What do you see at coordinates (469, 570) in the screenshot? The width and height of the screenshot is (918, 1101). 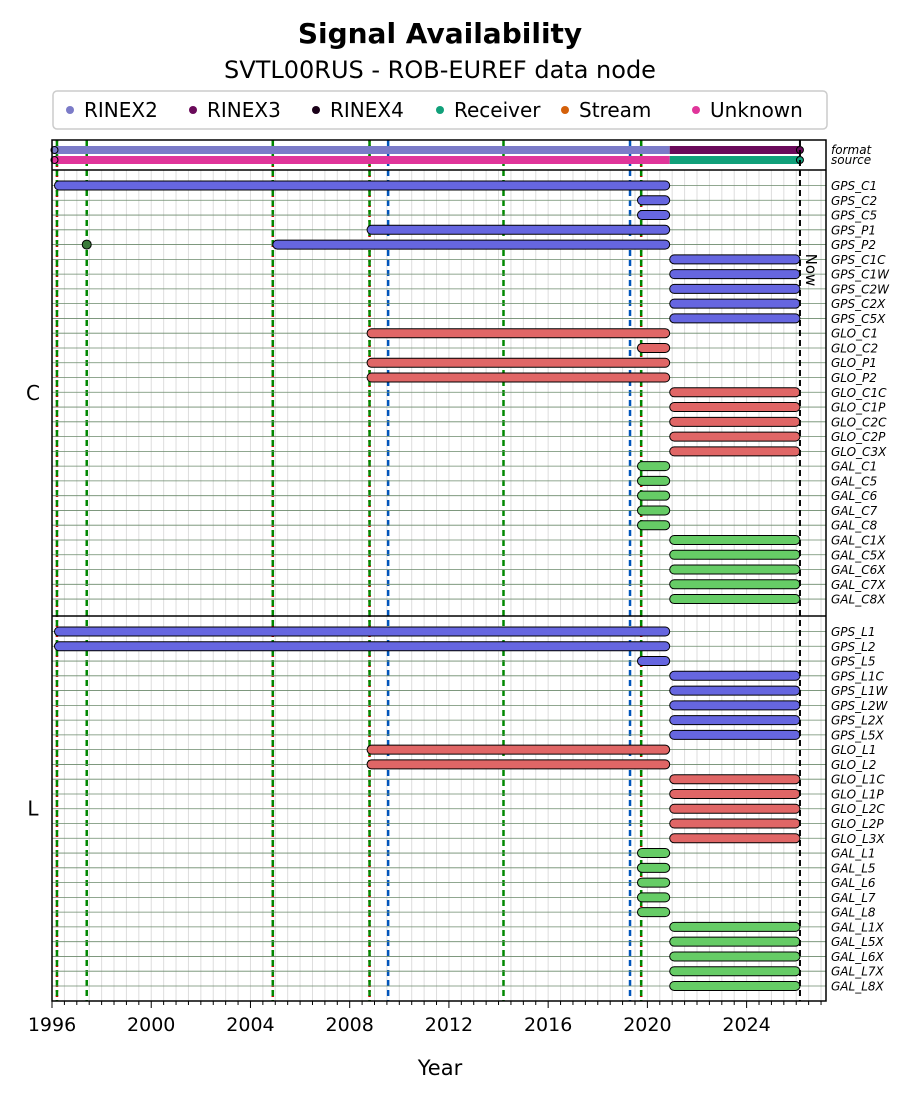 I see `signal-row: GAL_C6X` at bounding box center [469, 570].